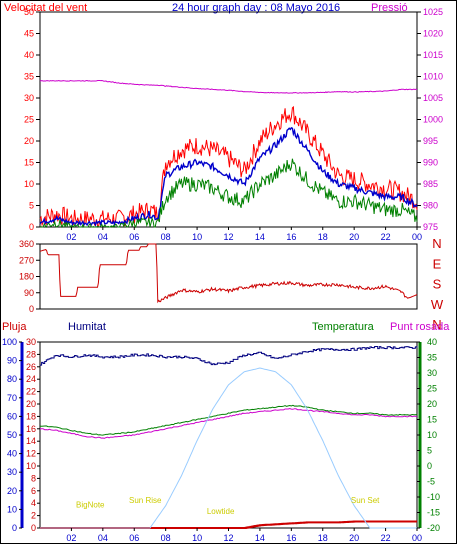  I want to click on wind-speed-tick-label: 25, so click(29, 120).